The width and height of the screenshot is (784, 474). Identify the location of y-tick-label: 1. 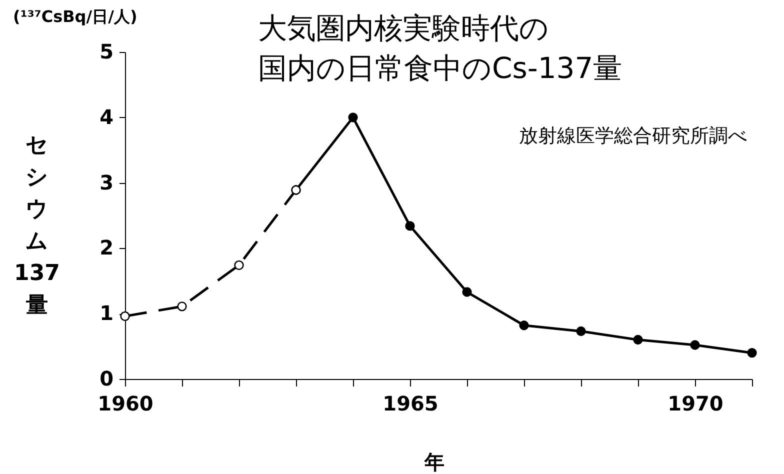
(107, 313).